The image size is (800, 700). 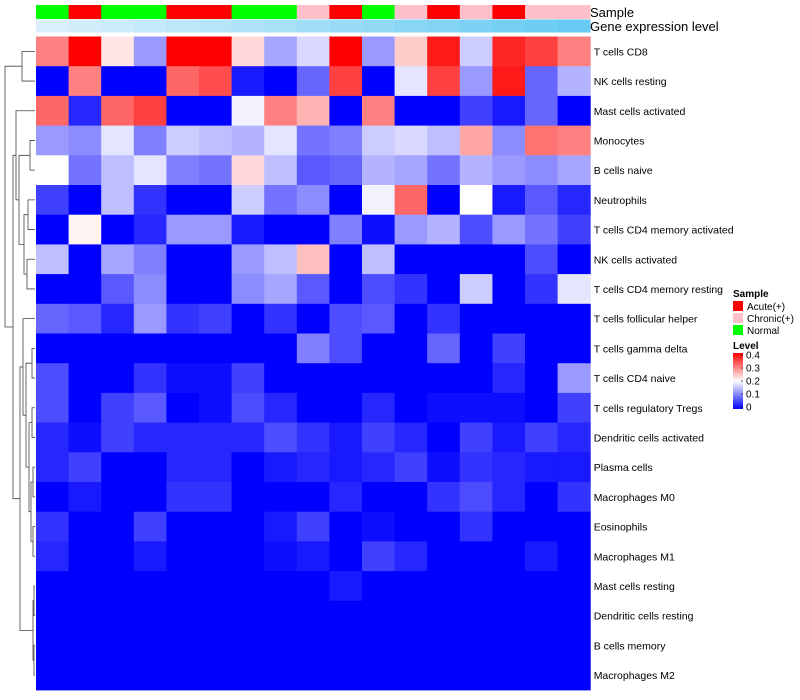 I want to click on row-label: NK cells activated, so click(x=636, y=260).